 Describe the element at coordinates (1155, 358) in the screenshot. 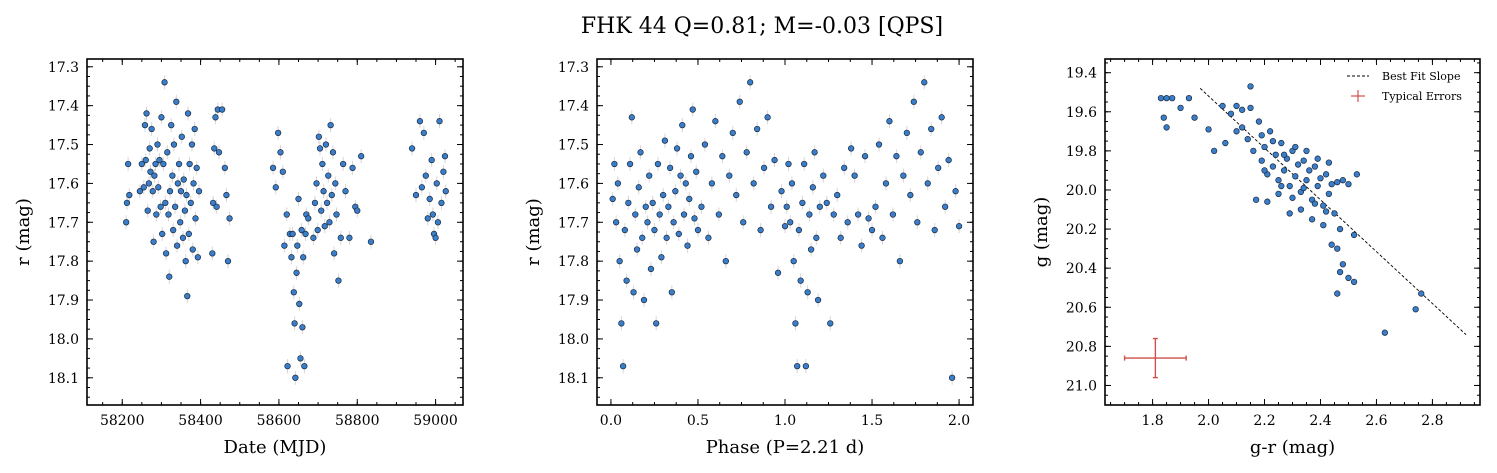

I see `typical-error-bar` at that location.